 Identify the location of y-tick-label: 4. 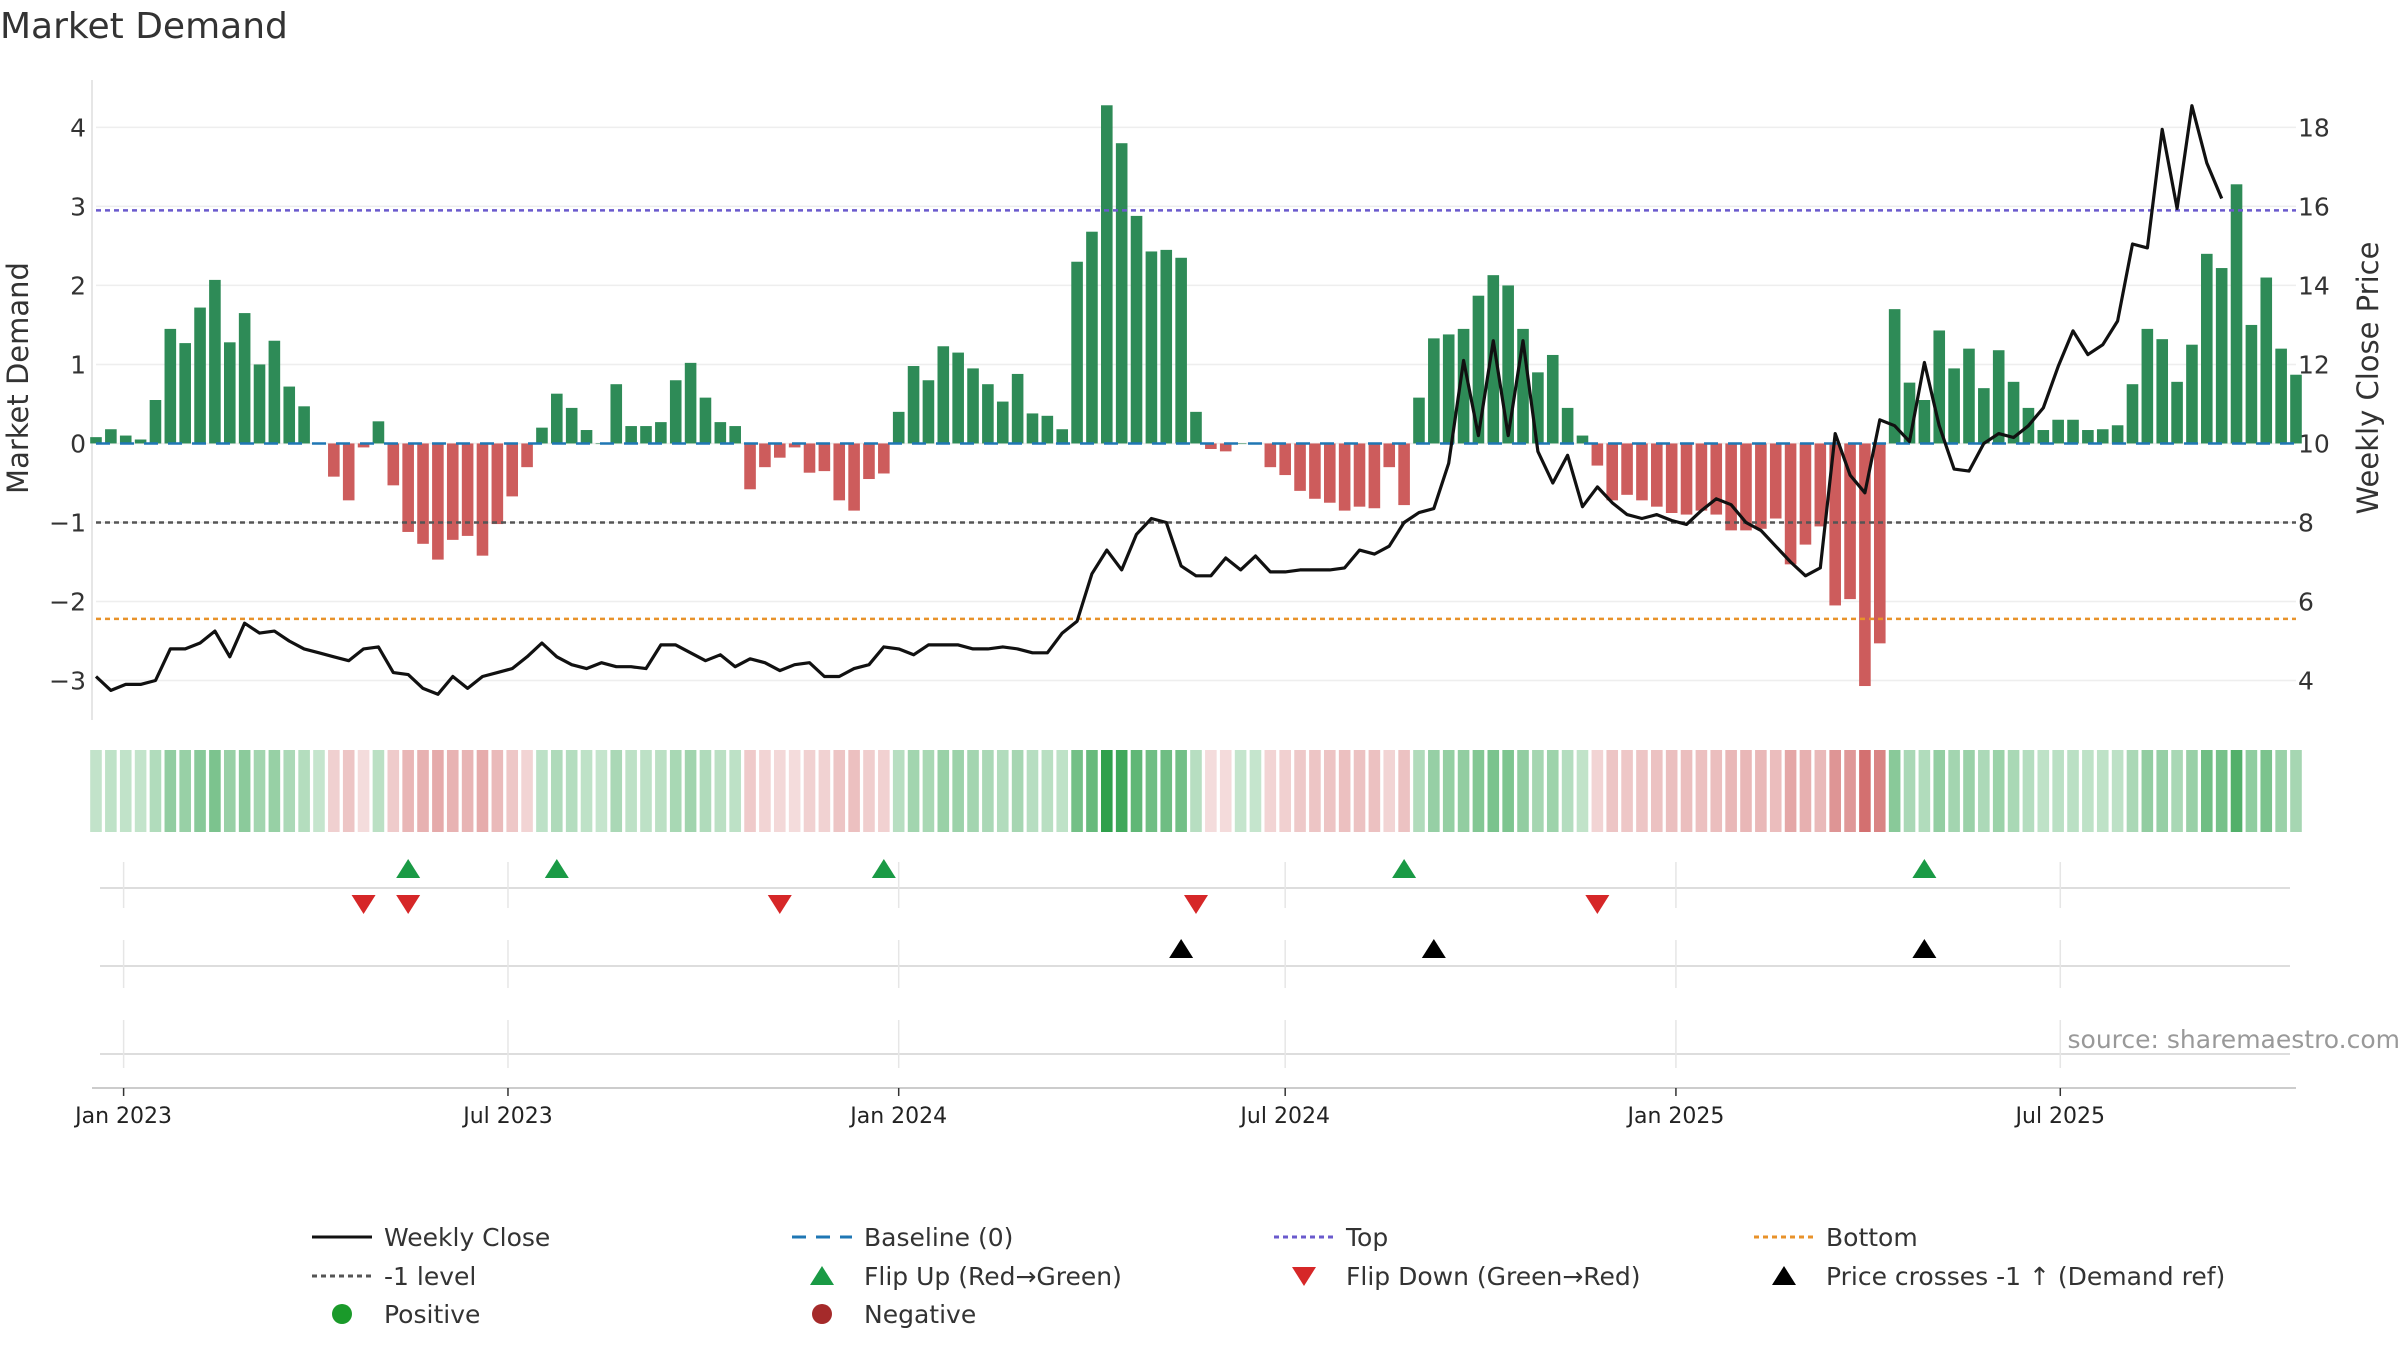
(78, 127).